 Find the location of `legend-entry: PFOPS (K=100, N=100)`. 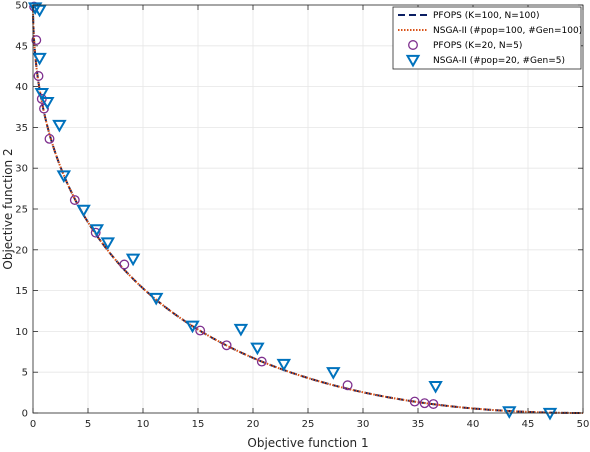

legend-entry: PFOPS (K=100, N=100) is located at coordinates (469, 16).